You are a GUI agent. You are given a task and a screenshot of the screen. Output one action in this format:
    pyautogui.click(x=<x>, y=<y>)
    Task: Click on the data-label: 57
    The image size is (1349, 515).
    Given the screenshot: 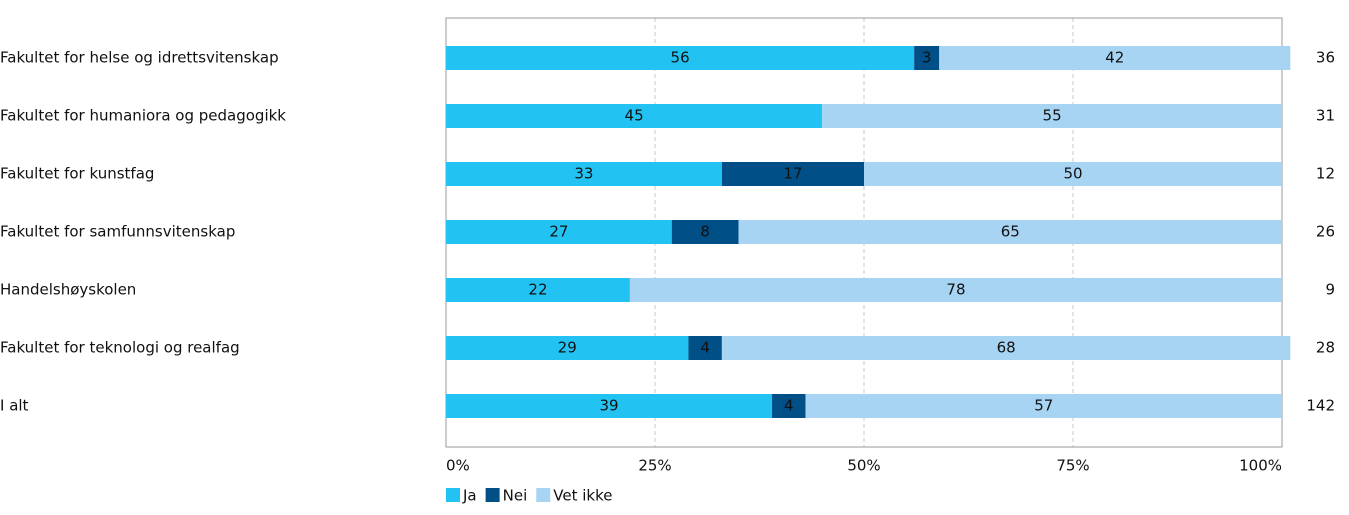 What is the action you would take?
    pyautogui.click(x=1043, y=406)
    